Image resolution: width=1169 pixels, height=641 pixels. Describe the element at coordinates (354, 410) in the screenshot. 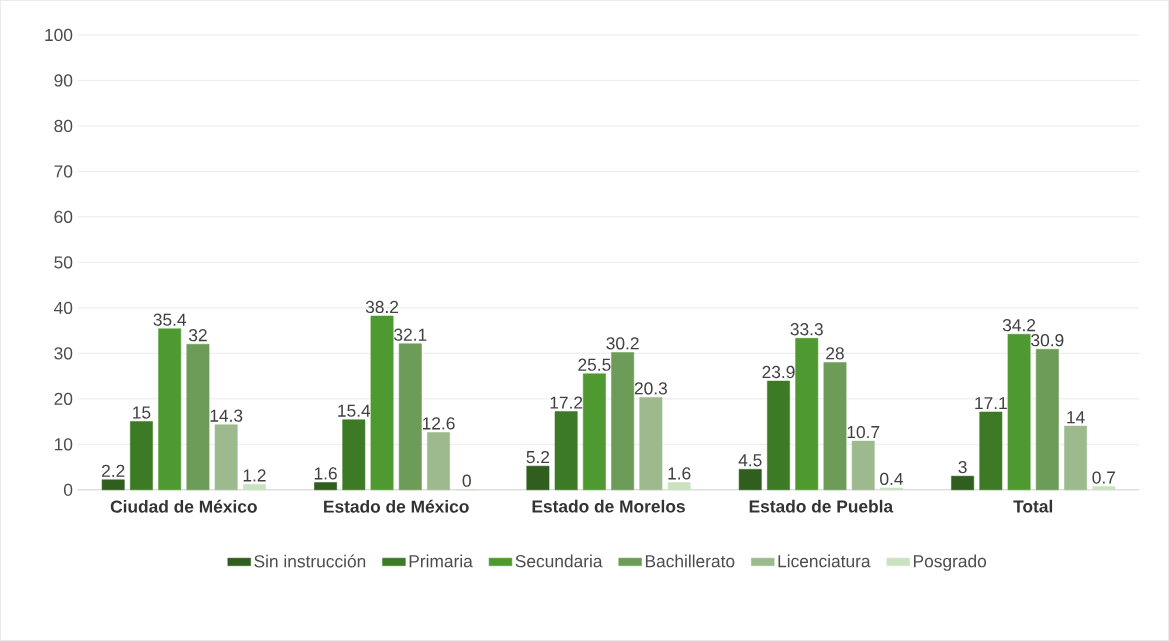

I see `data-label: 15.4` at that location.